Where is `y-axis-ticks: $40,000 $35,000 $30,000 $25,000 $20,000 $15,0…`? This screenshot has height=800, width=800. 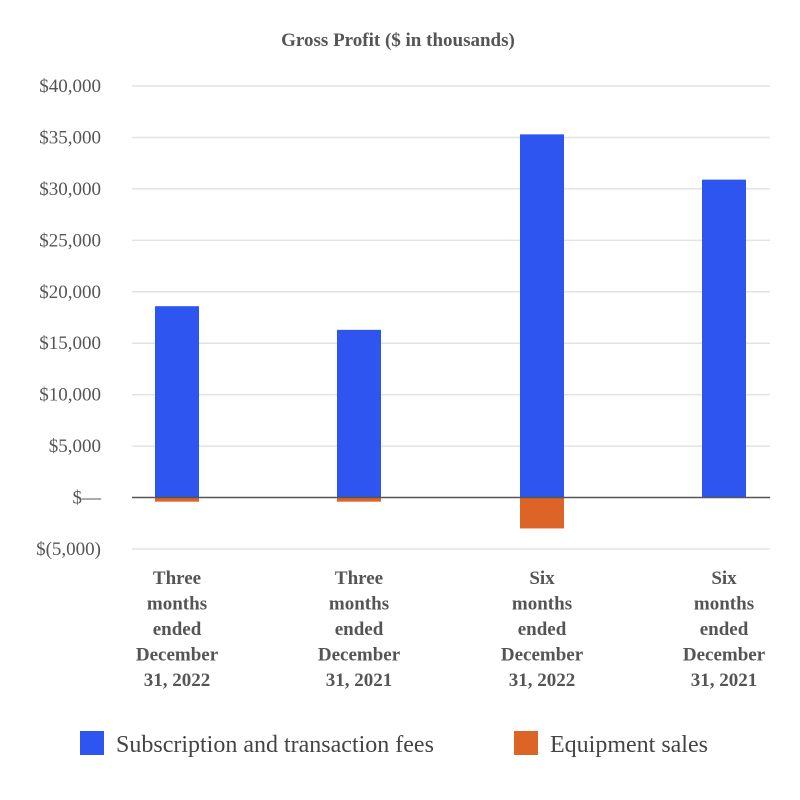 y-axis-ticks: $40,000 $35,000 $30,000 $25,000 $20,000 $15,0… is located at coordinates (69, 318).